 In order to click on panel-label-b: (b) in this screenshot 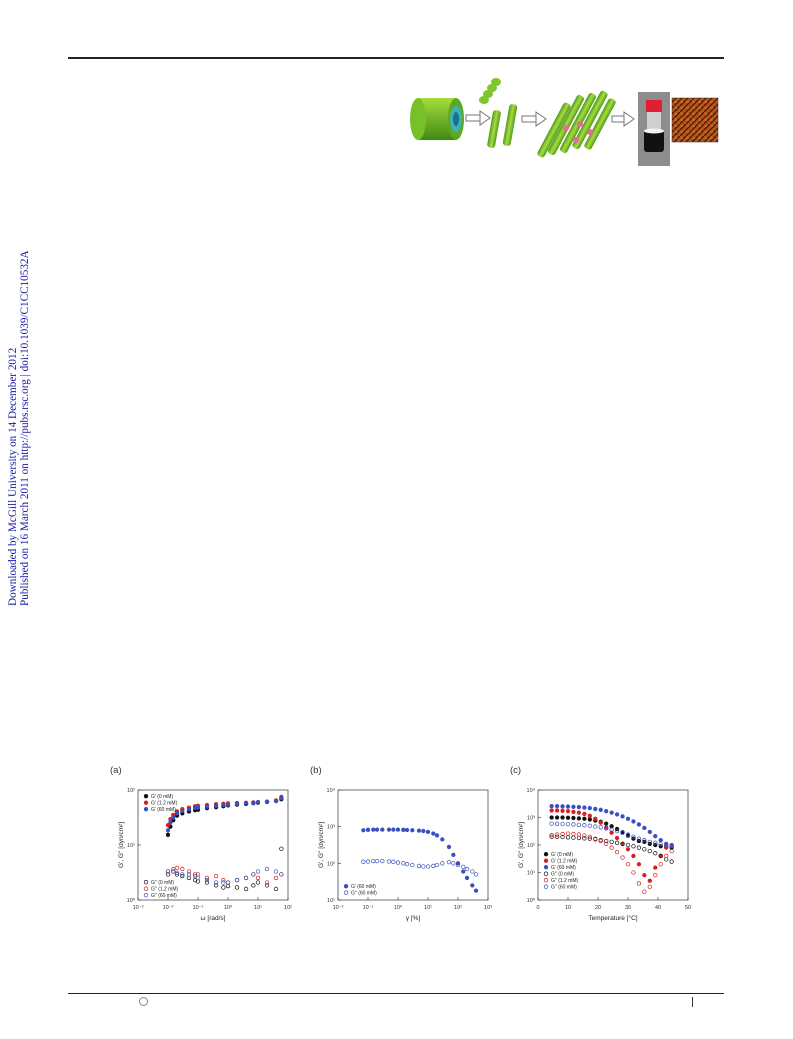, I will do `click(316, 770)`.